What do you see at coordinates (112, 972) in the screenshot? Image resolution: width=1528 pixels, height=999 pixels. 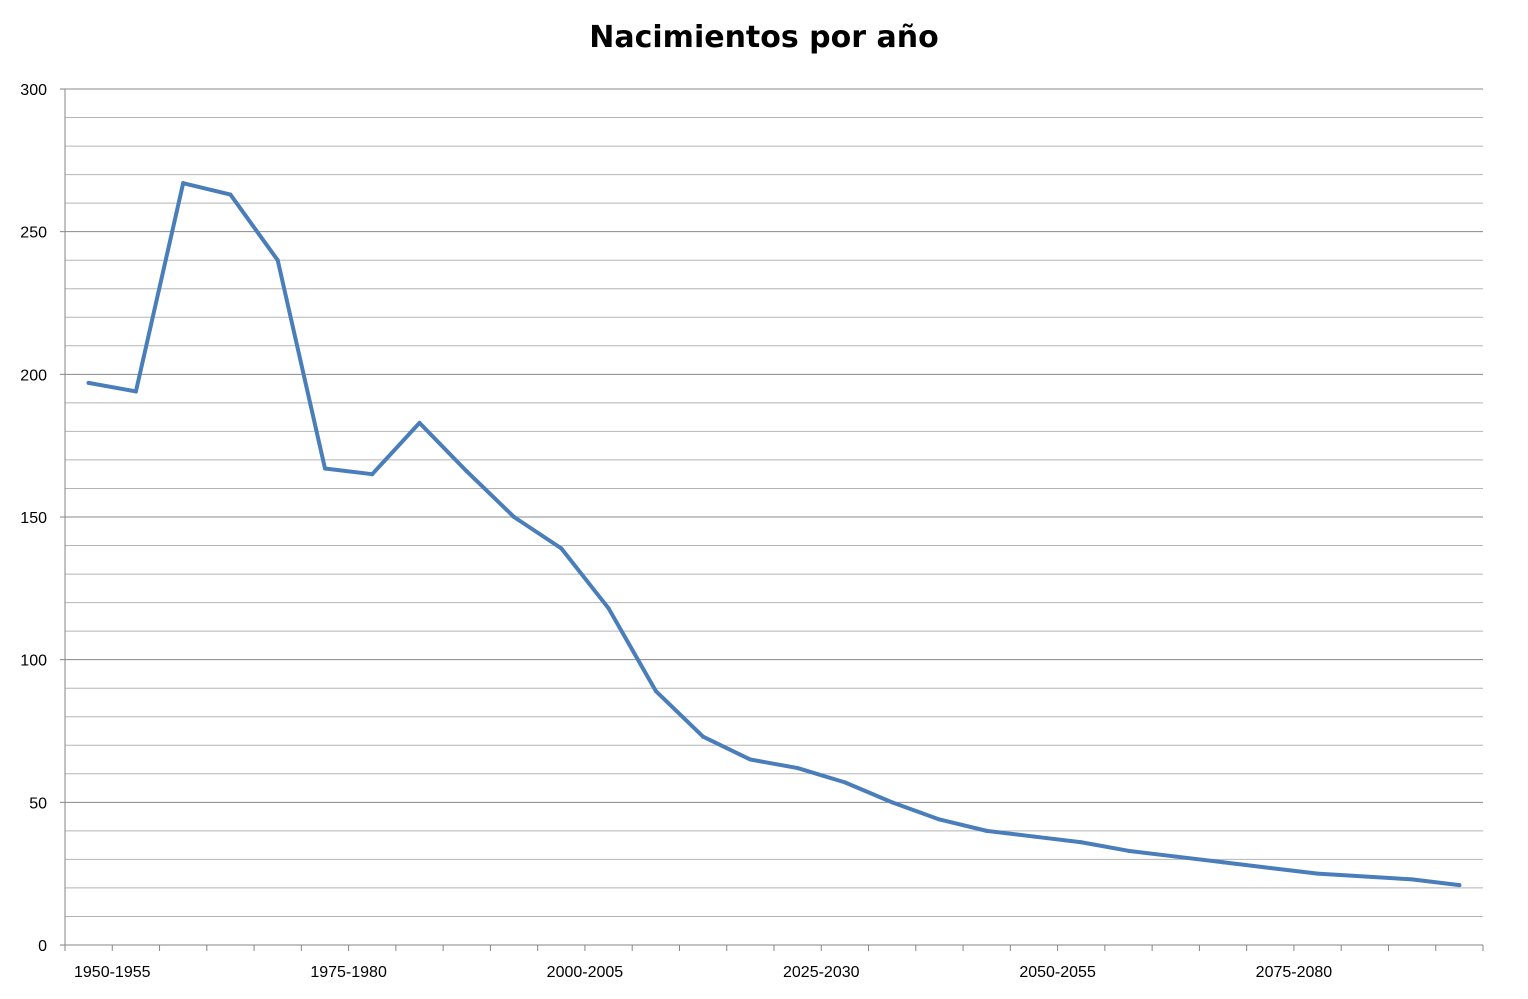 I see `x-tick-label: 1950-1955` at bounding box center [112, 972].